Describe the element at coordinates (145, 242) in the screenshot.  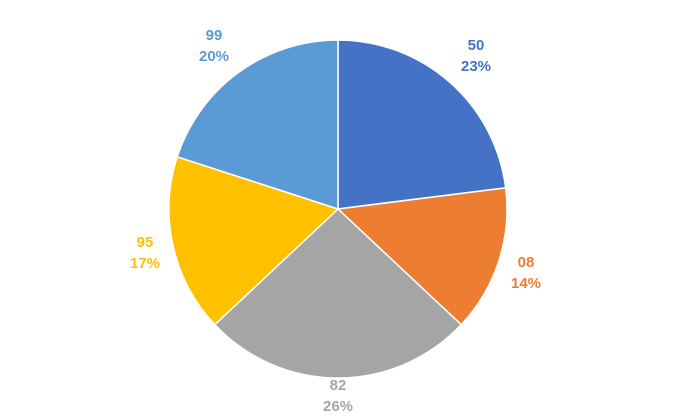
I see `data-label-category-95: 95` at that location.